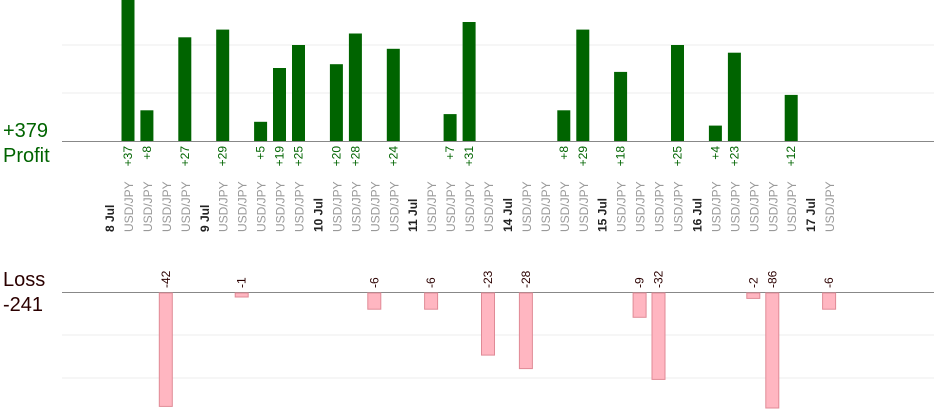 The height and width of the screenshot is (420, 934). Describe the element at coordinates (603, 215) in the screenshot. I see `date-label: 15 Jul` at that location.